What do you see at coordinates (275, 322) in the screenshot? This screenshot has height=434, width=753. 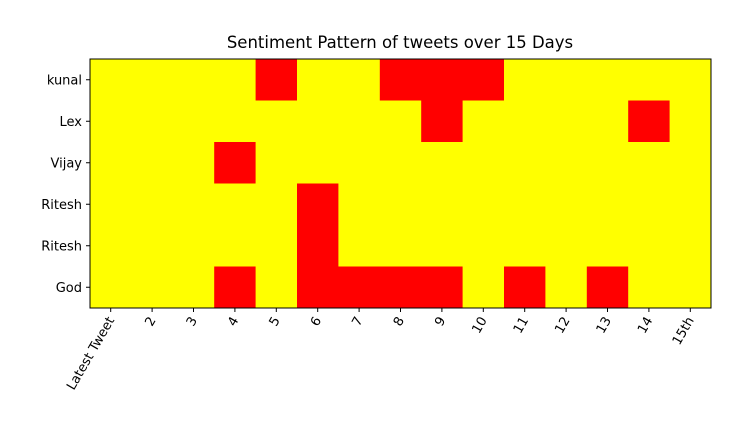 I see `x-tick-label: 5` at bounding box center [275, 322].